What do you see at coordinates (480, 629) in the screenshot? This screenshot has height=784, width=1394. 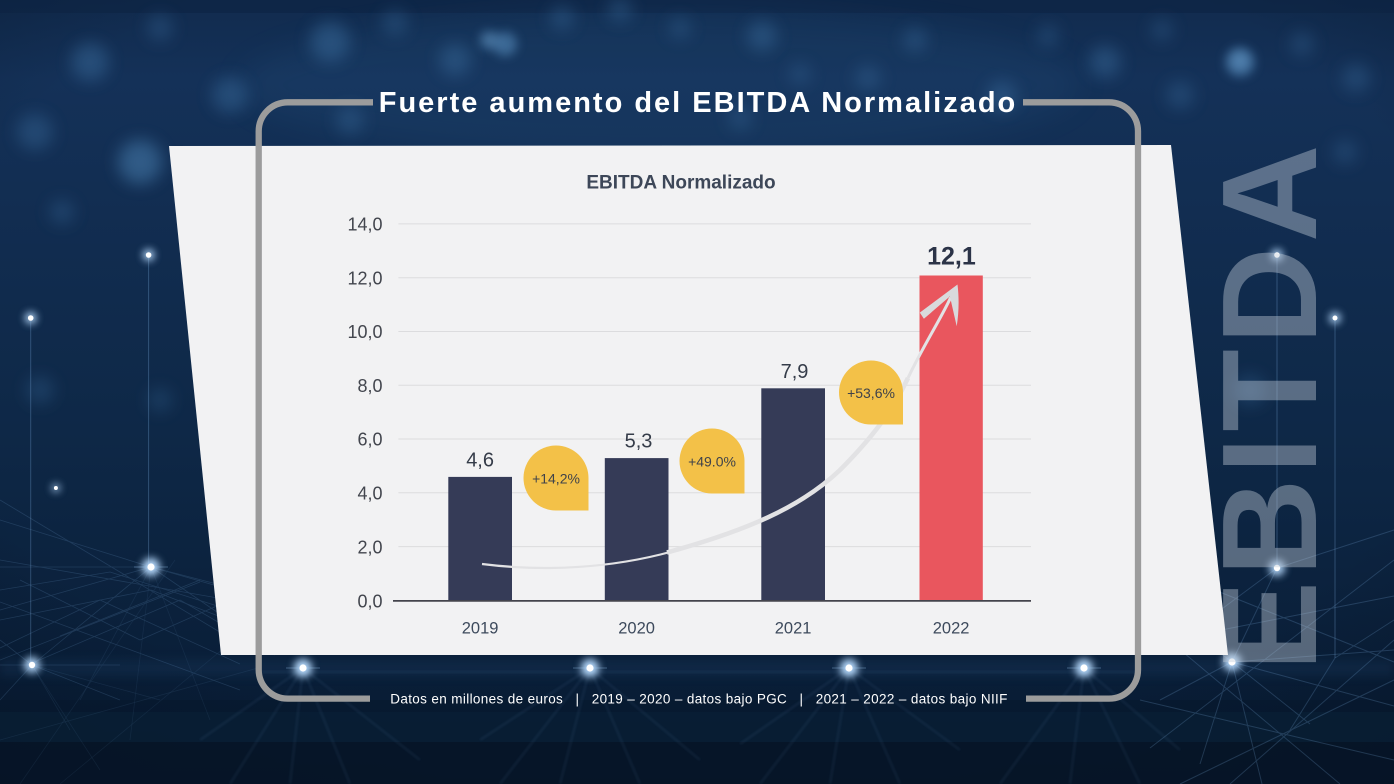 I see `svg-text: 2019` at bounding box center [480, 629].